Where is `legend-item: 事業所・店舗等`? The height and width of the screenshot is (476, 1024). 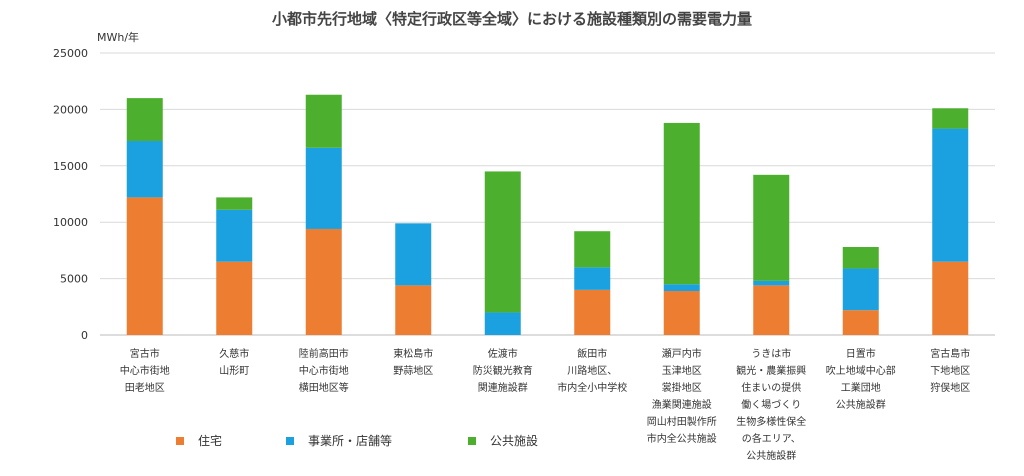 legend-item: 事業所・店舗等 is located at coordinates (339, 440).